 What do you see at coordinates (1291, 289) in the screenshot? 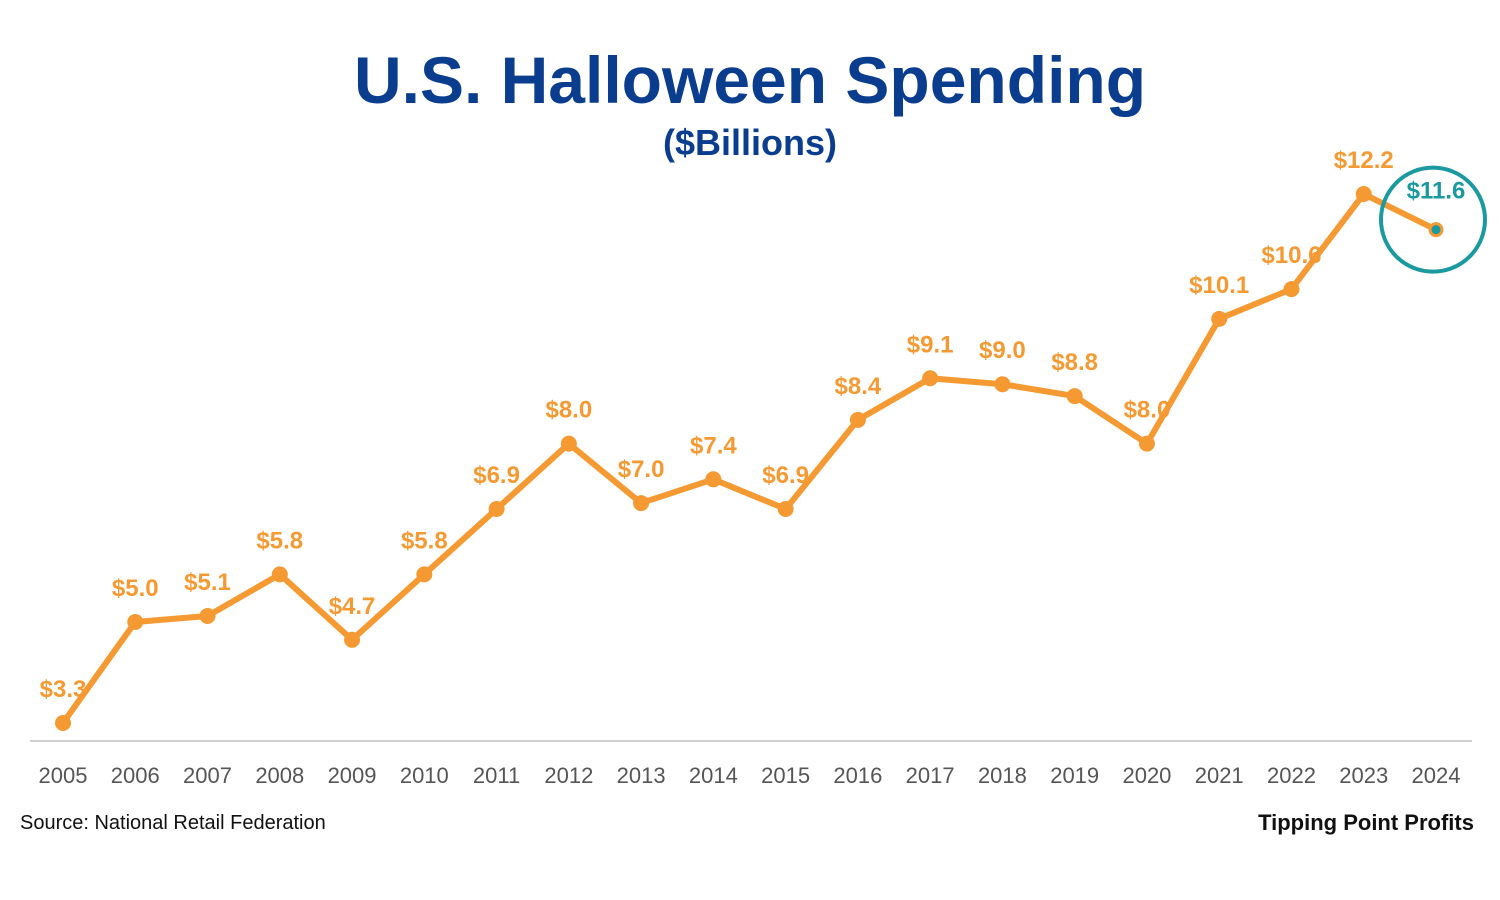
I see `data-point-2022` at bounding box center [1291, 289].